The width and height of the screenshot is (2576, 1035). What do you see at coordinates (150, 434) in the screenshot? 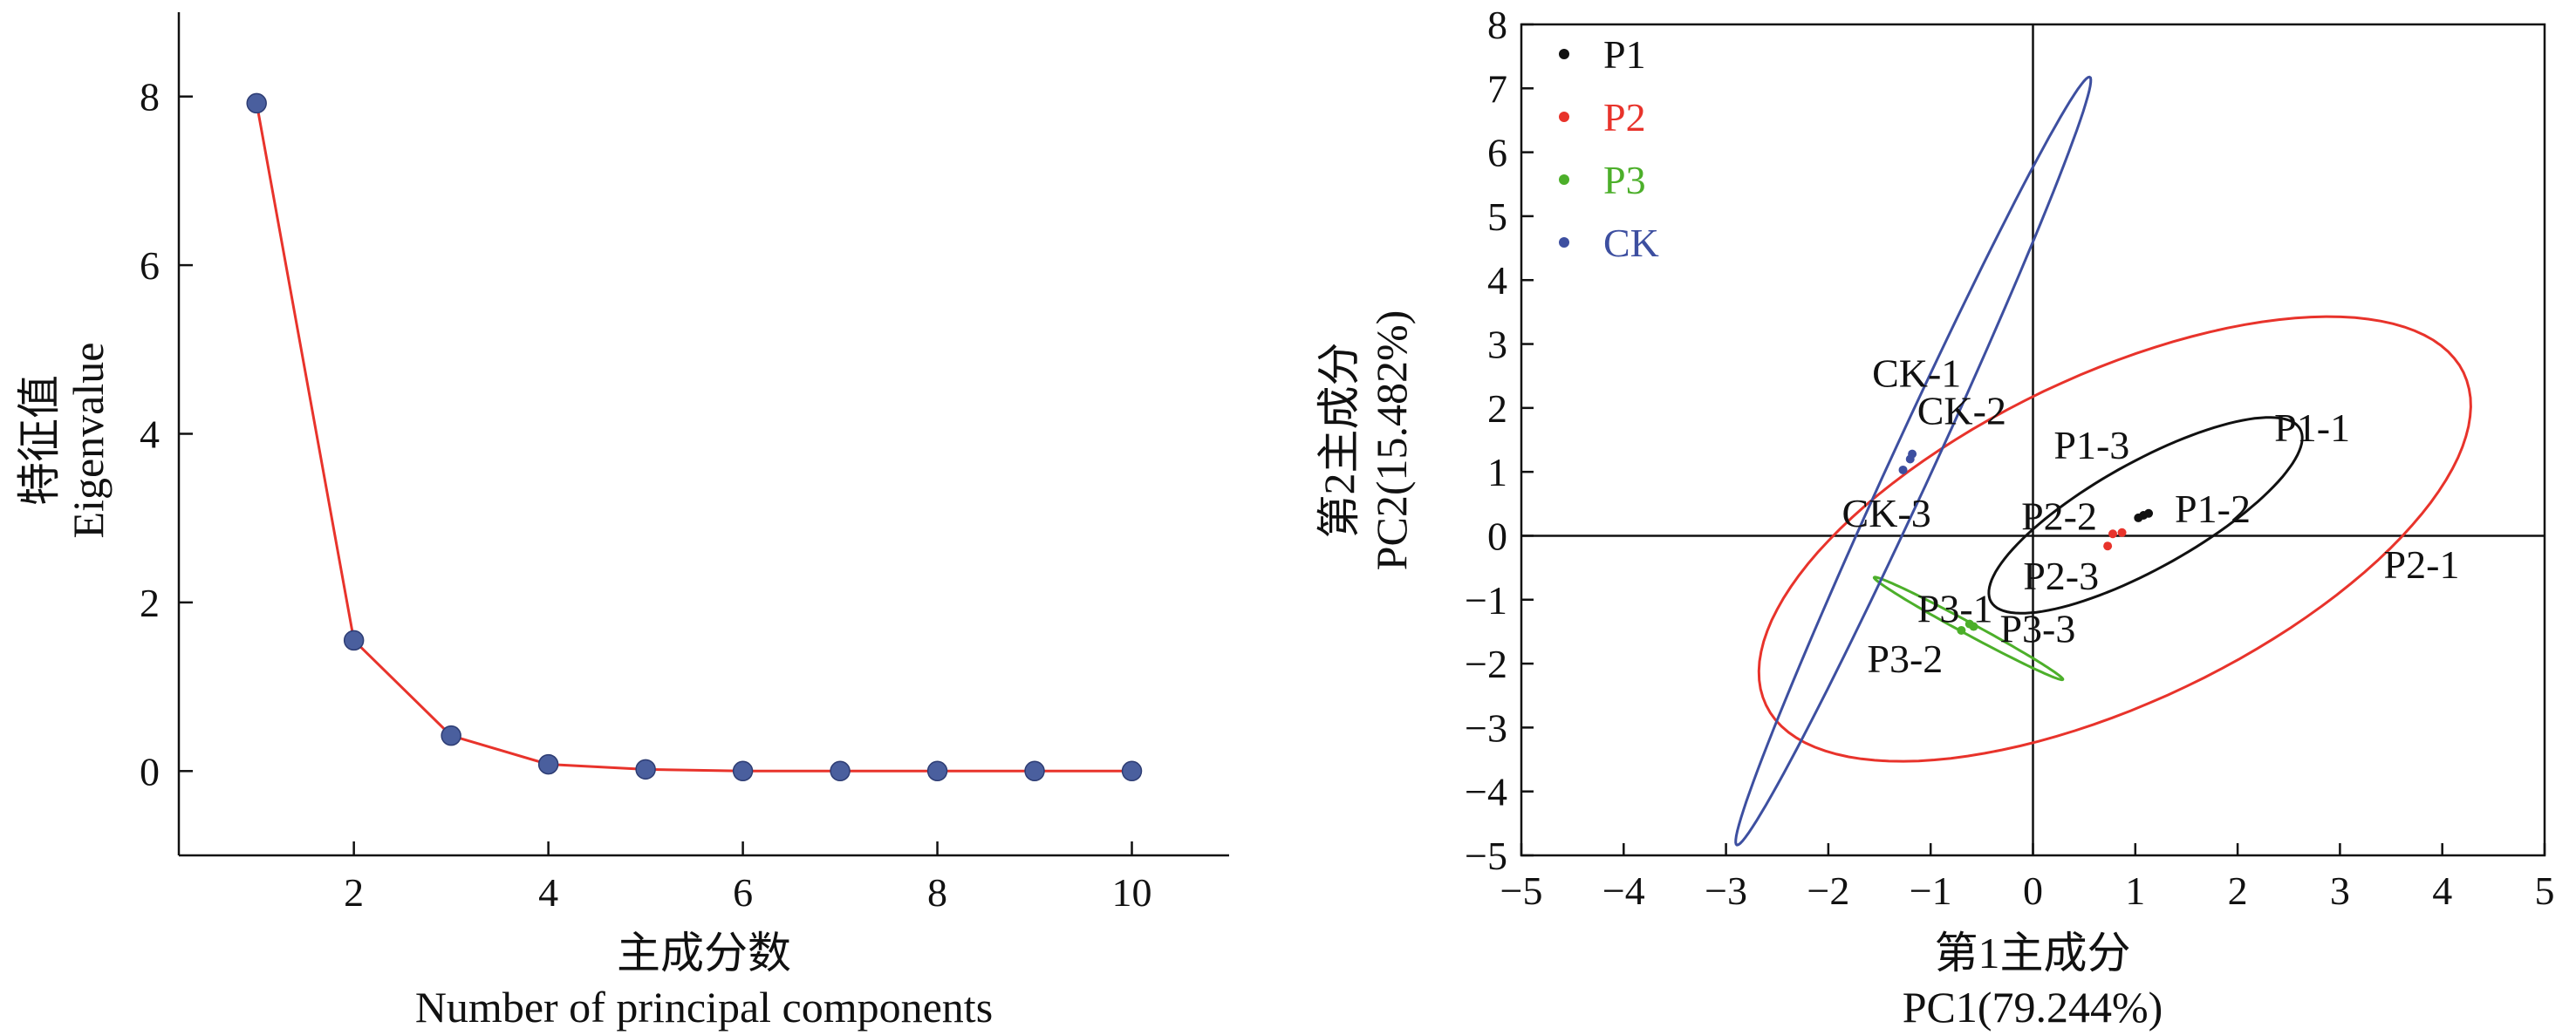
I see `scree-y-tick-label: 4` at bounding box center [150, 434].